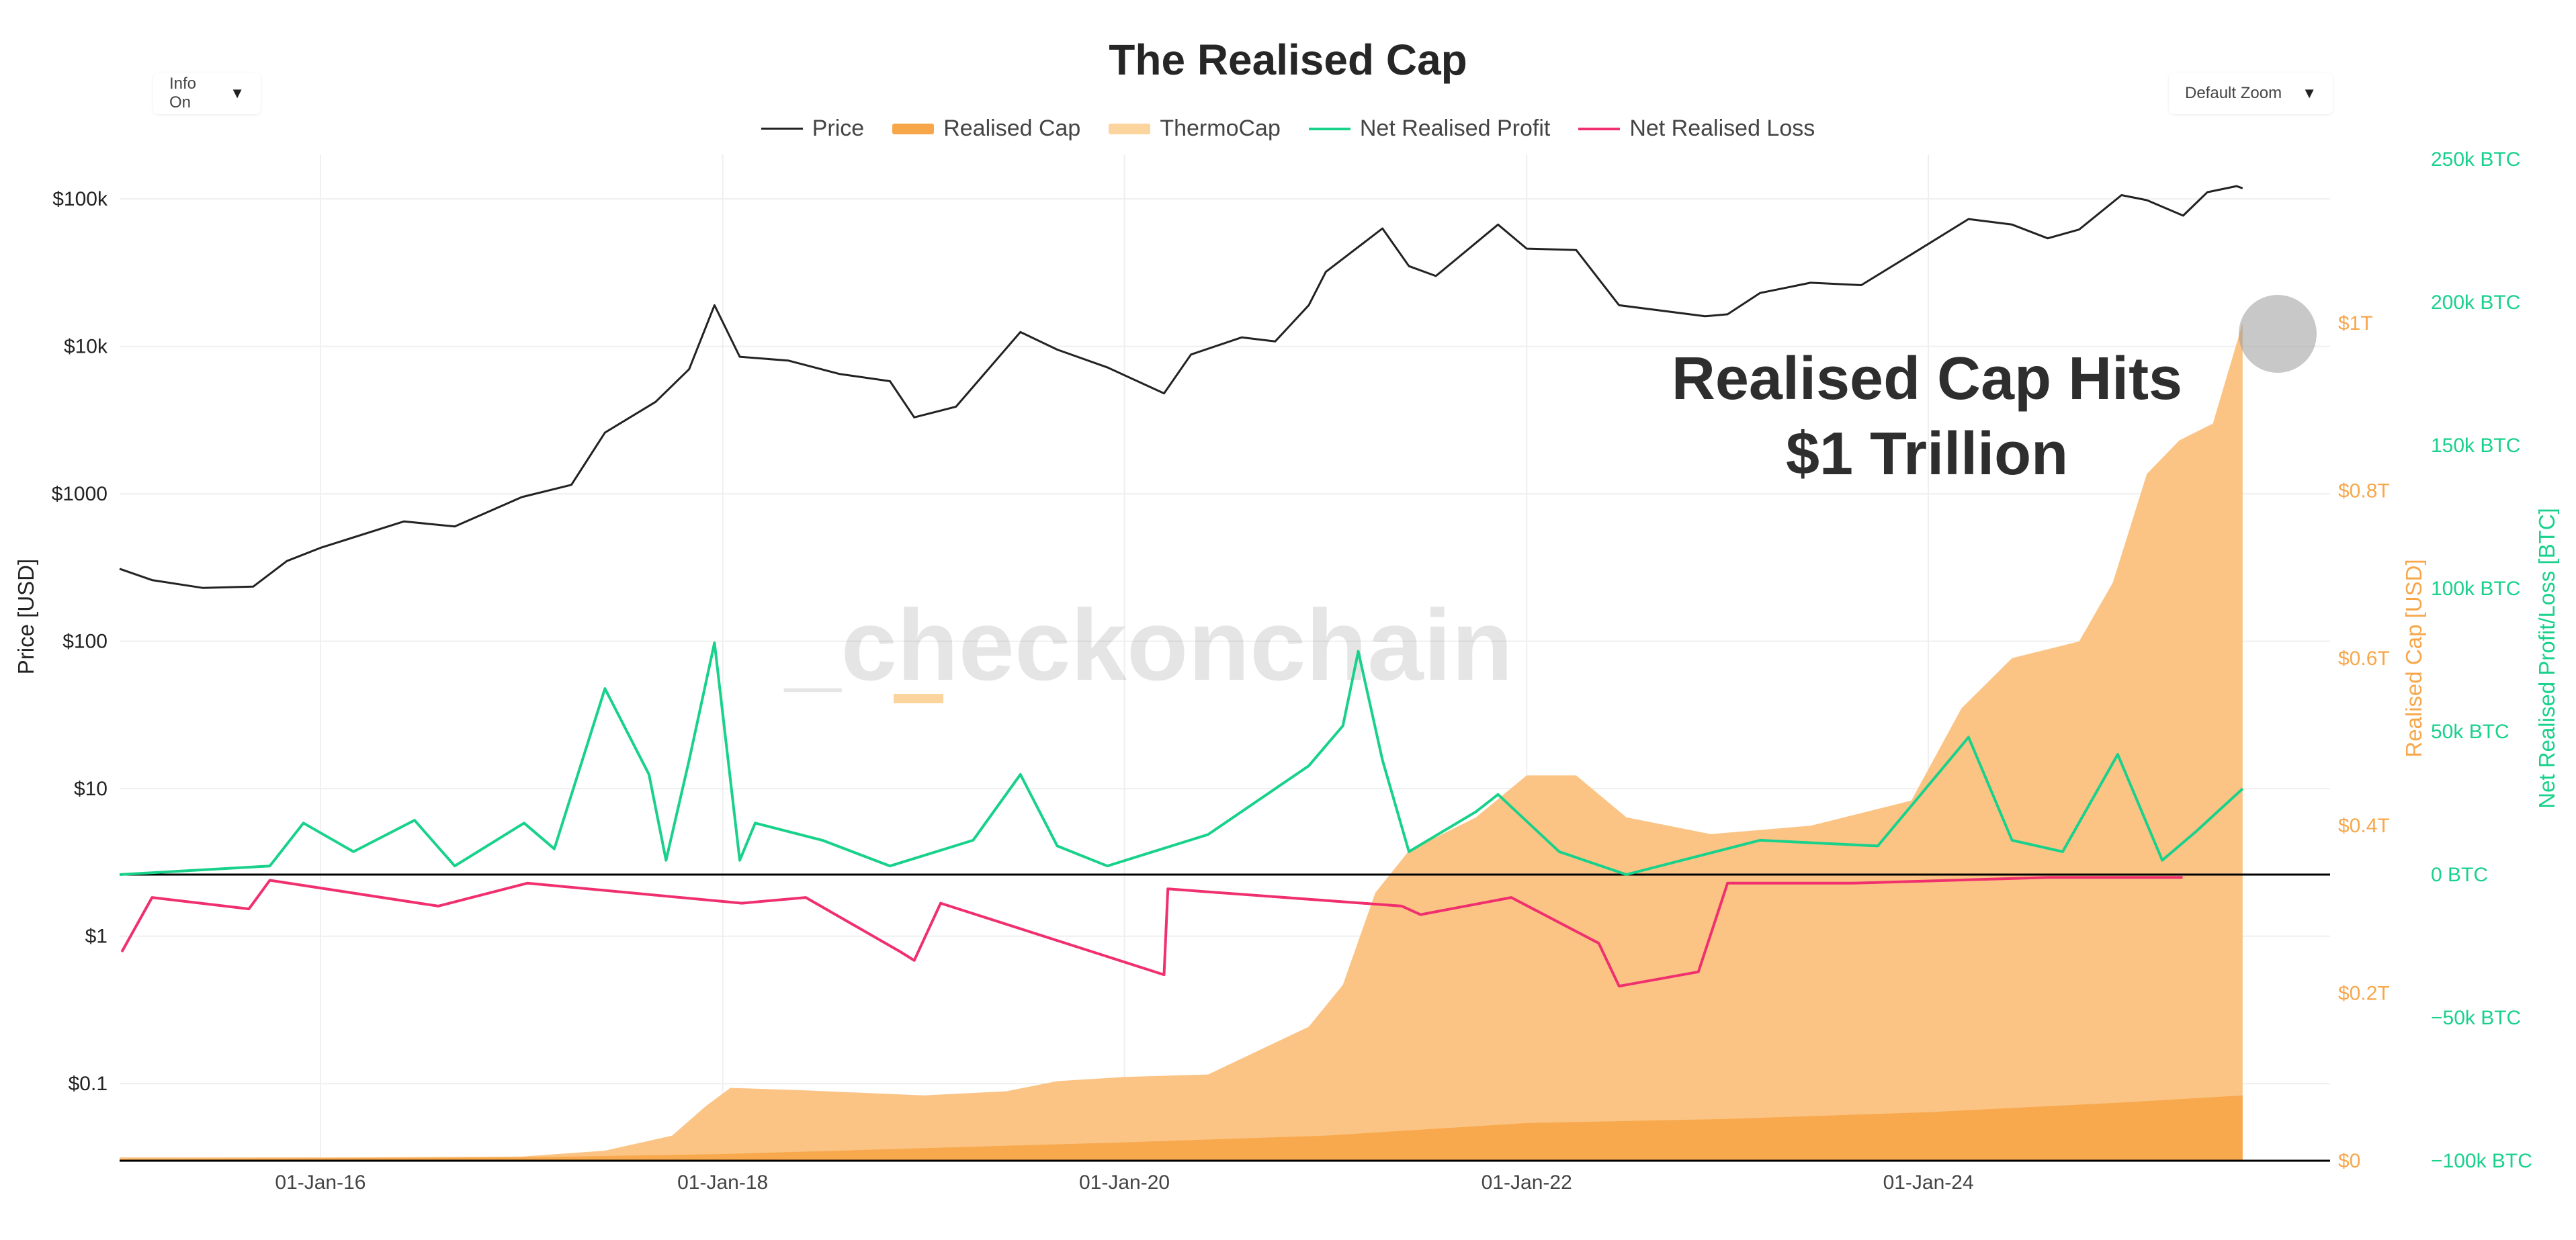 The width and height of the screenshot is (2576, 1240). I want to click on chart-title: The Realised Cap, so click(1288, 60).